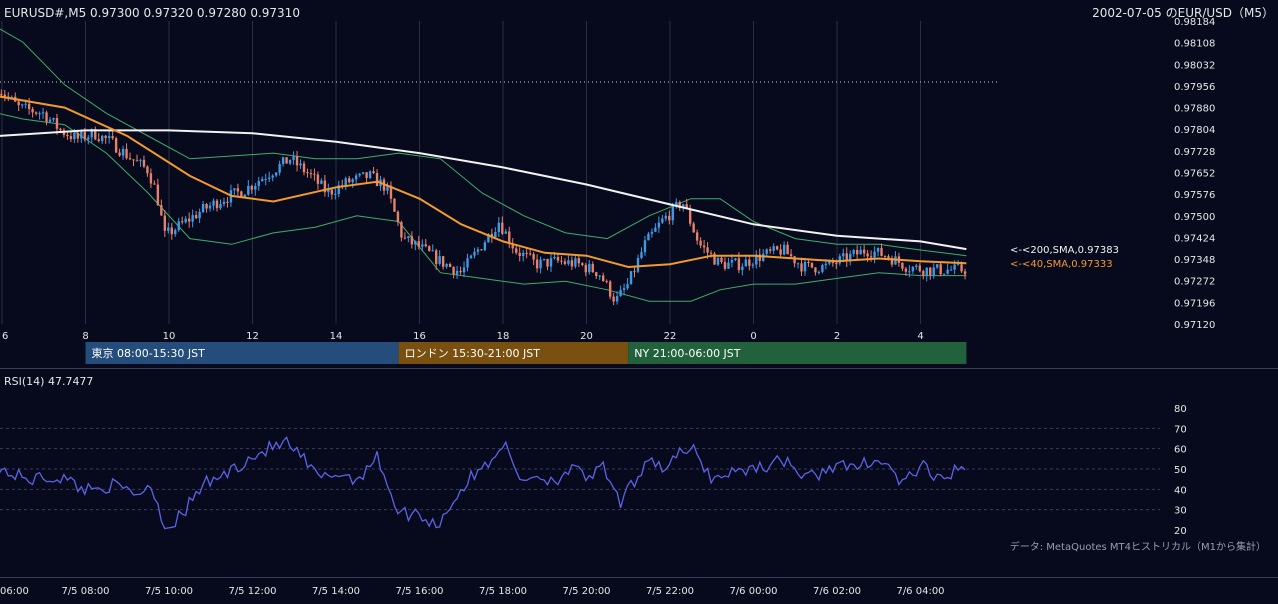 This screenshot has width=1278, height=604. Describe the element at coordinates (463, 336) in the screenshot. I see `hour-axis: 6 8 10 12 14 16 18 20 22 0 2 4` at that location.